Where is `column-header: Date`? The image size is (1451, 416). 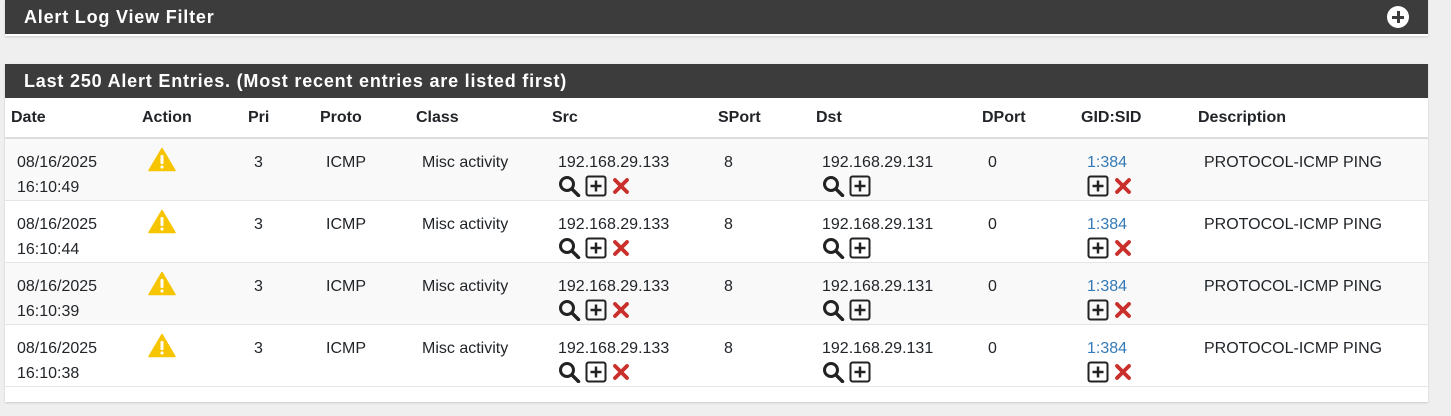
column-header: Date is located at coordinates (70, 118).